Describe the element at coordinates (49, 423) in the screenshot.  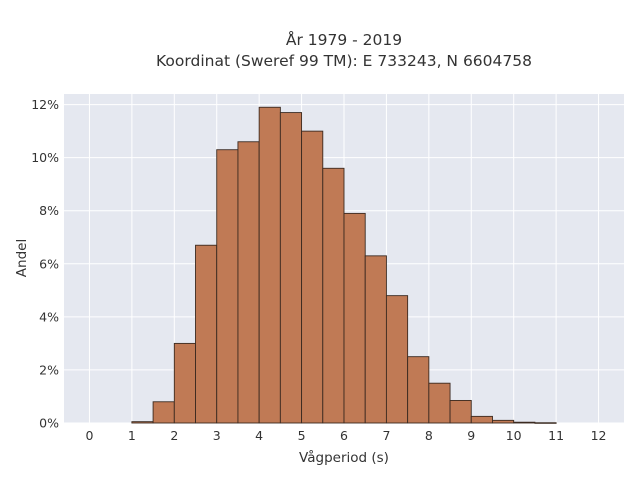
I see `y-tick-label: 0%` at that location.